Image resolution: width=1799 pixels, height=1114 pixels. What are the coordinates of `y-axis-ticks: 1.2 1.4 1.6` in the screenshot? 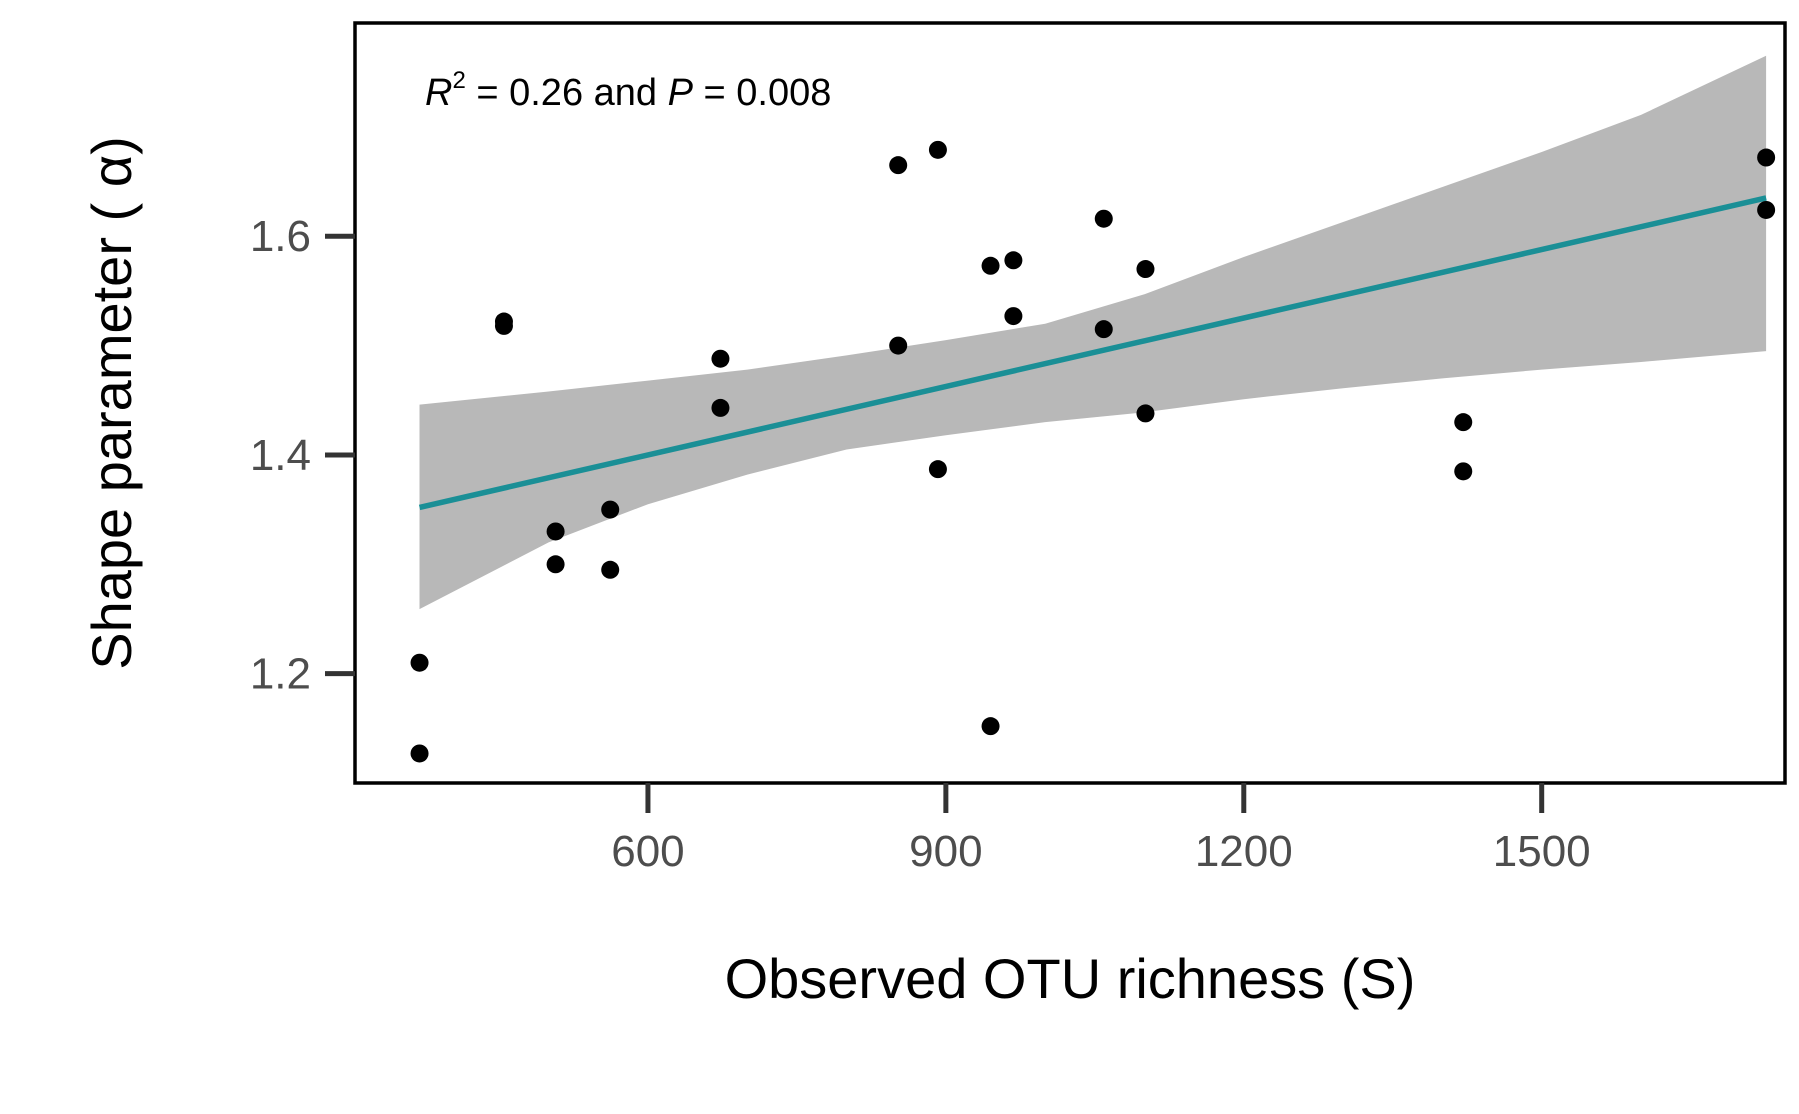 It's located at (302, 455).